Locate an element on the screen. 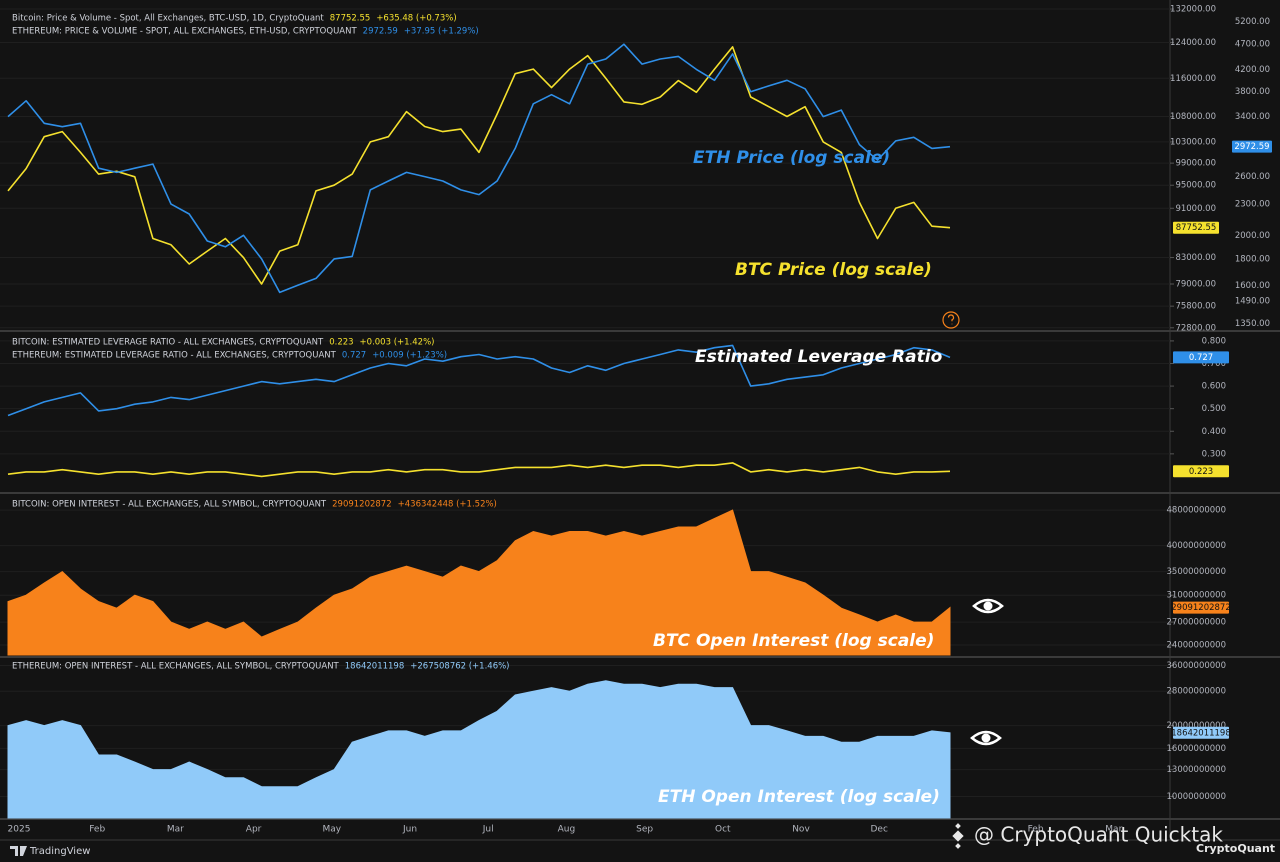 Image resolution: width=1280 pixels, height=862 pixels. panel-line: 0.223 0.727 is located at coordinates (618, 411).